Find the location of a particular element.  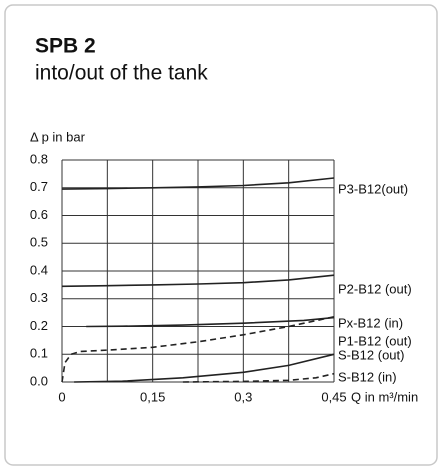

x-axis-label: Q in m³/min is located at coordinates (384, 396).